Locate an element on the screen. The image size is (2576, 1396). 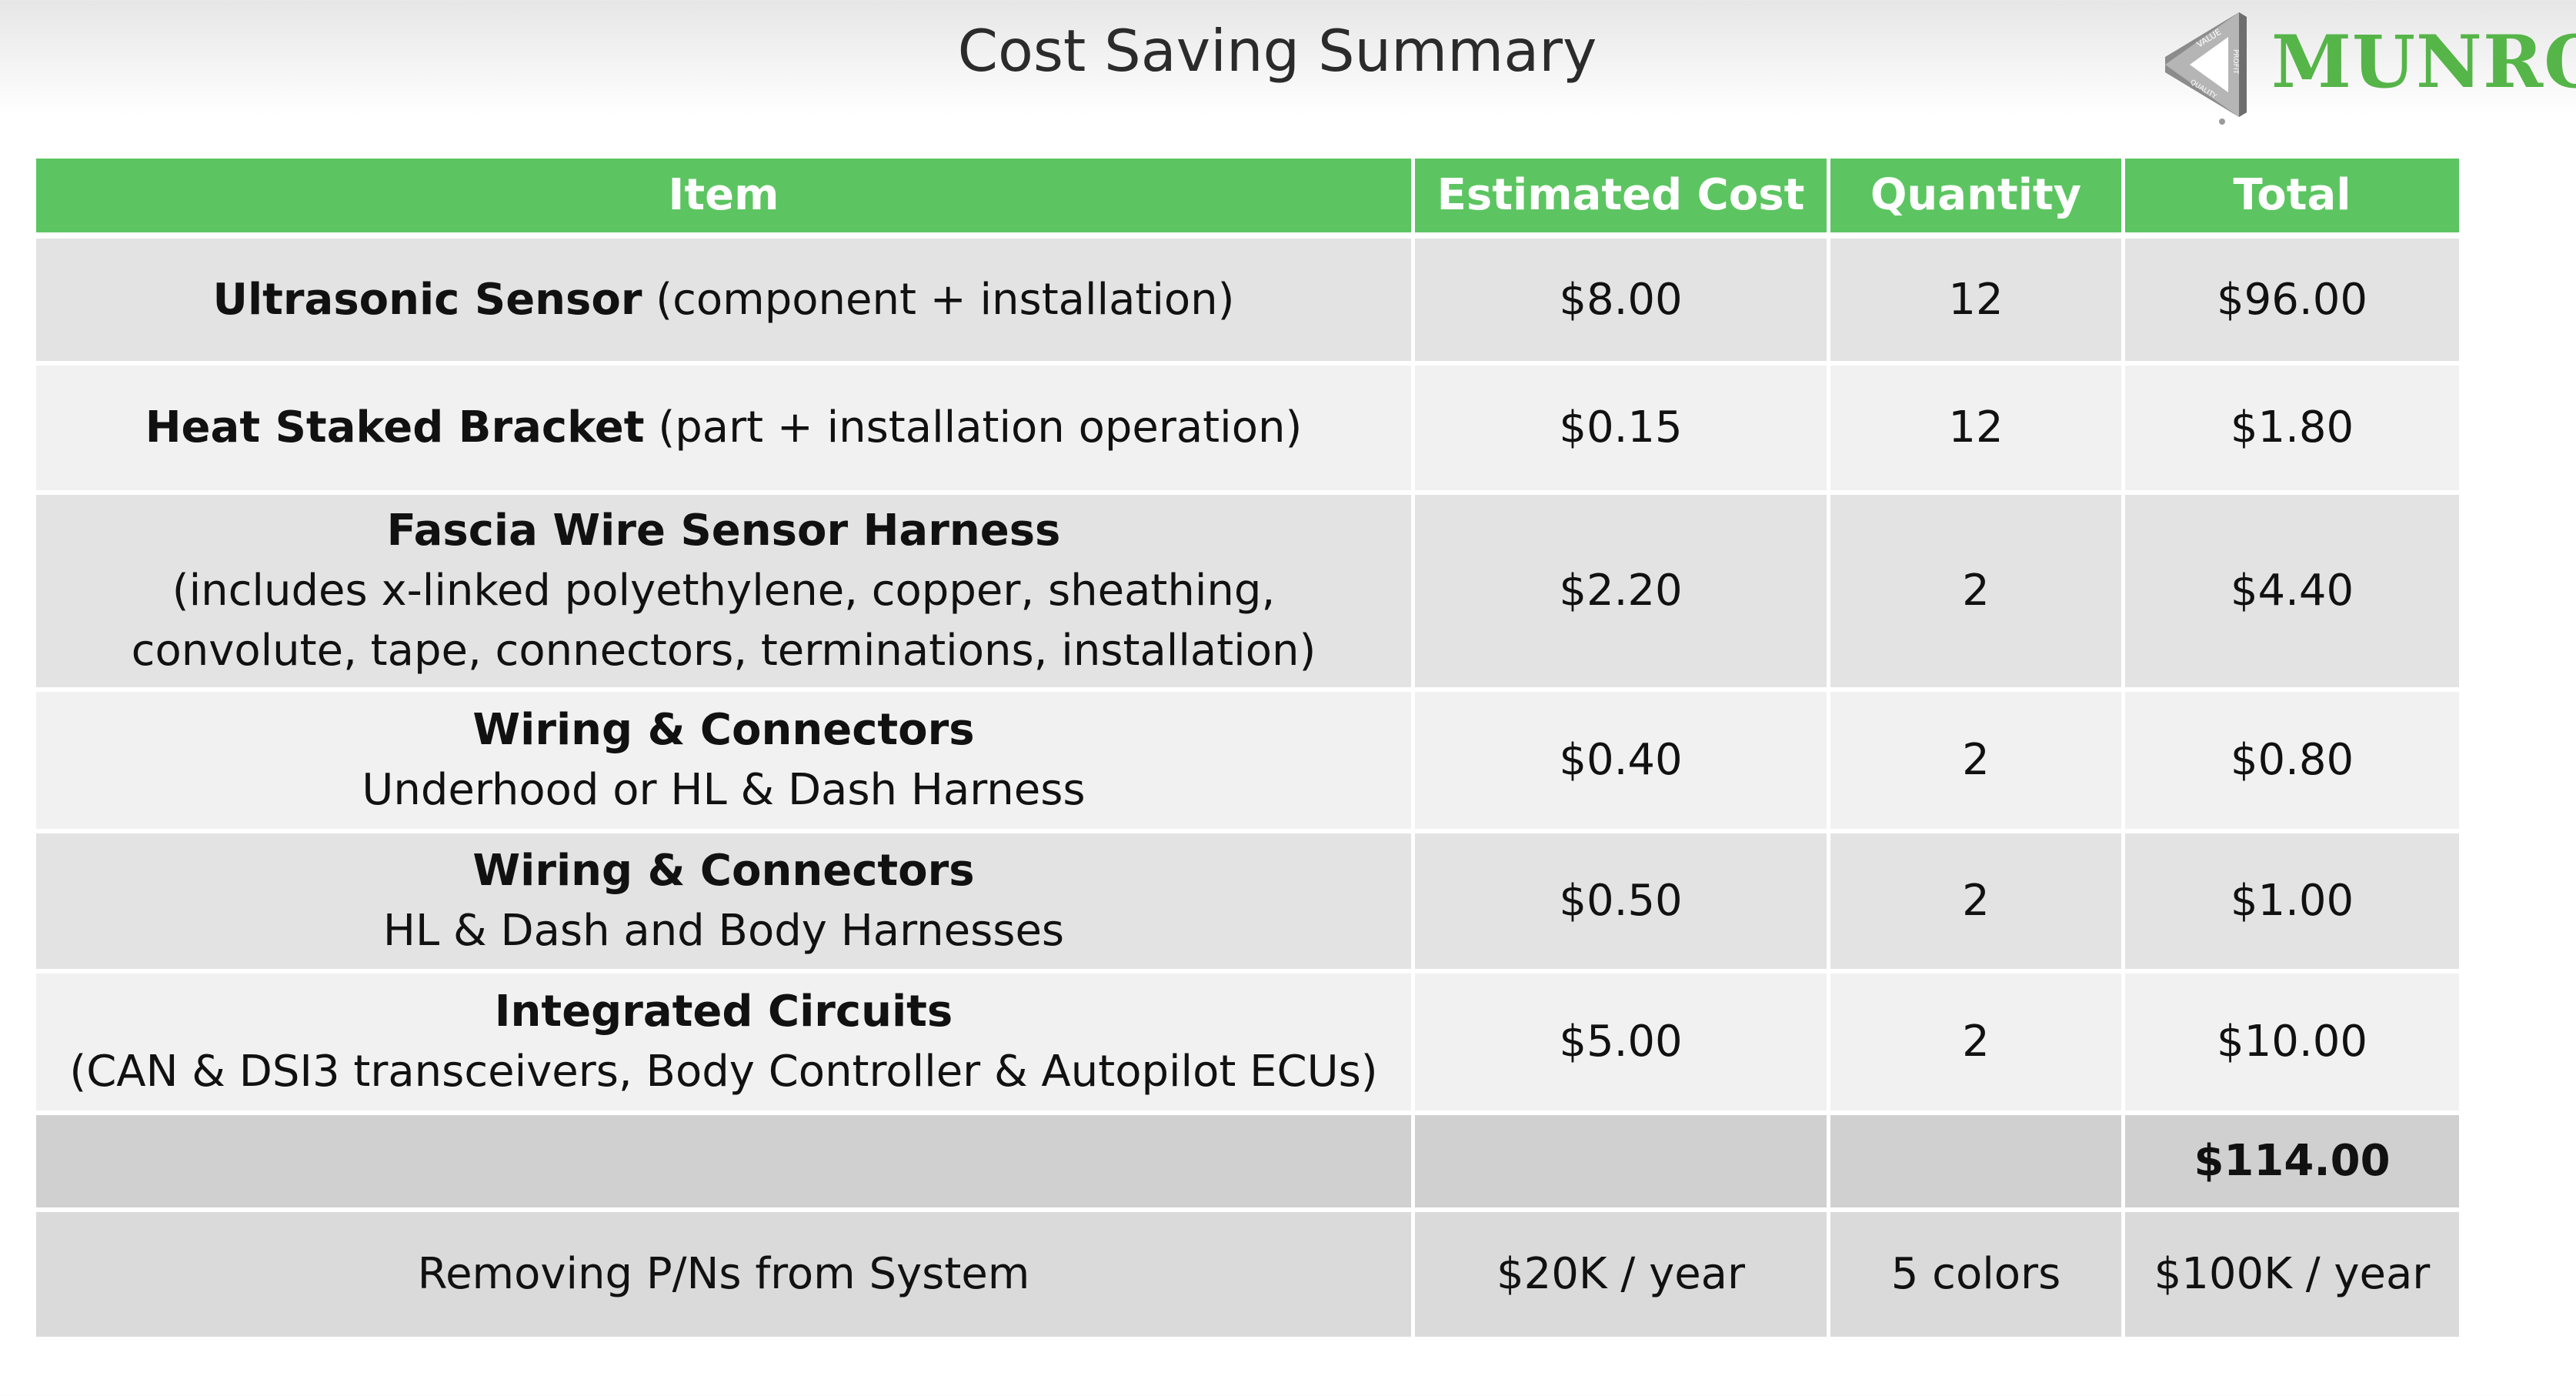
quantity-cell: 5 colors is located at coordinates (1976, 1275).